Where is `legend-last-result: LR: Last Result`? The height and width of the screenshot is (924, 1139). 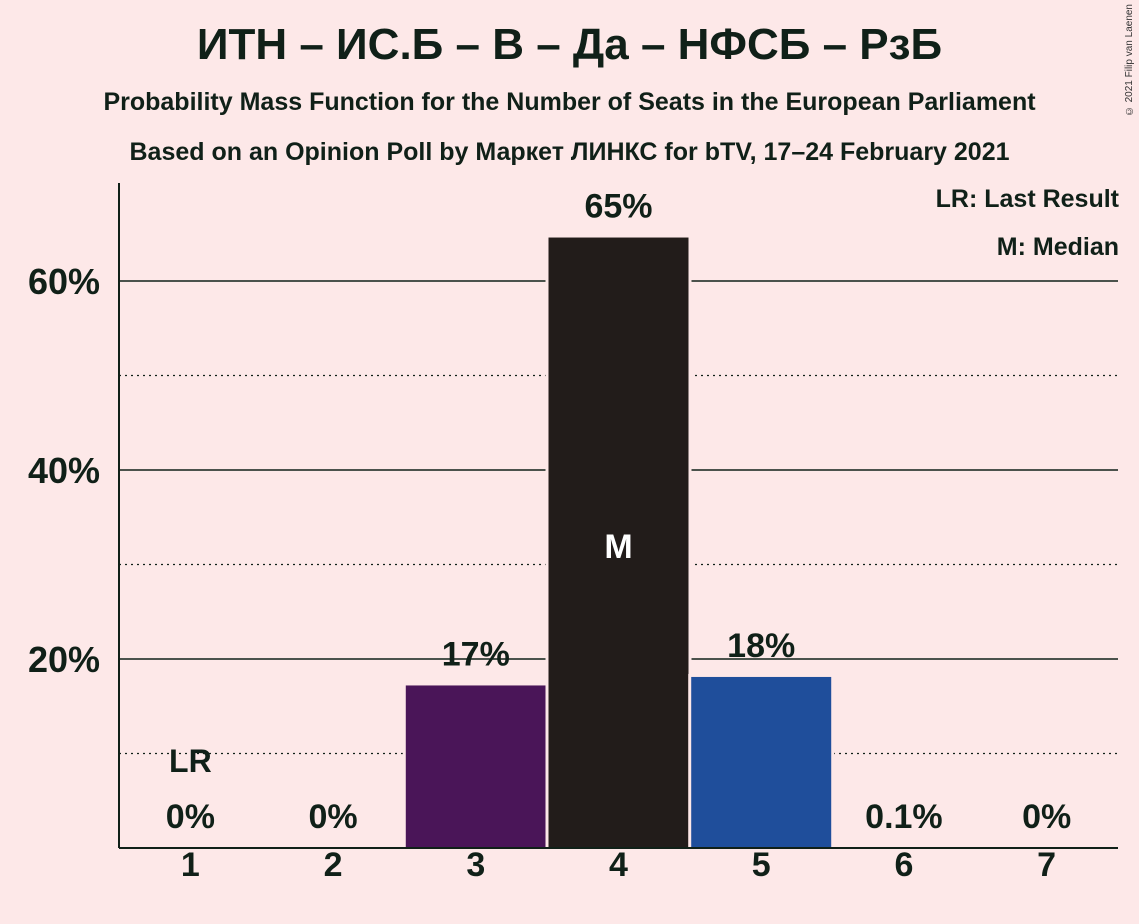
legend-last-result: LR: Last Result is located at coordinates (1027, 199).